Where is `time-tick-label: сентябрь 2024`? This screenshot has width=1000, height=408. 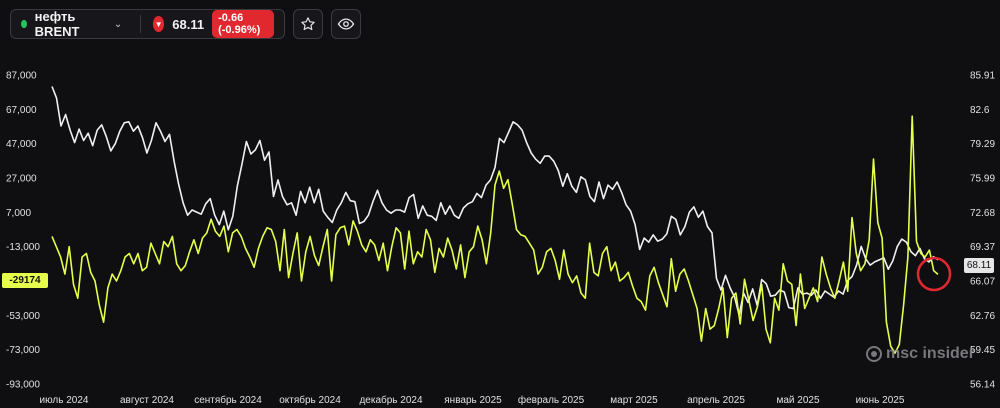
time-tick-label: сентябрь 2024 is located at coordinates (228, 400).